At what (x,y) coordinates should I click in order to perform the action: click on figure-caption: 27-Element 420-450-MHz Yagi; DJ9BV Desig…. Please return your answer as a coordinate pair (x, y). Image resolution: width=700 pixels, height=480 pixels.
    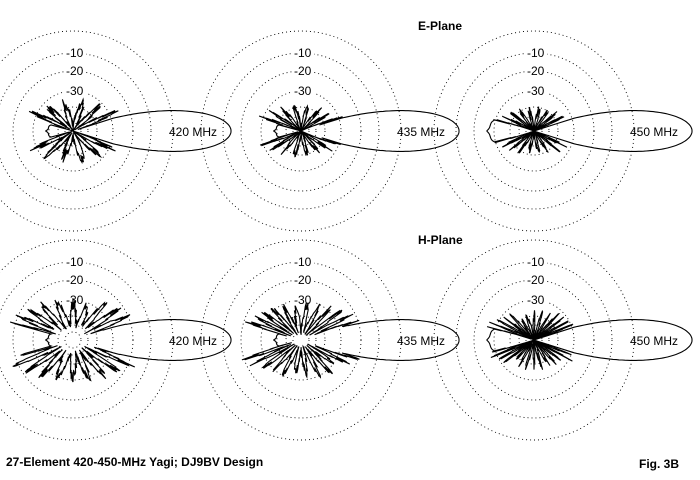
    Looking at the image, I should click on (135, 462).